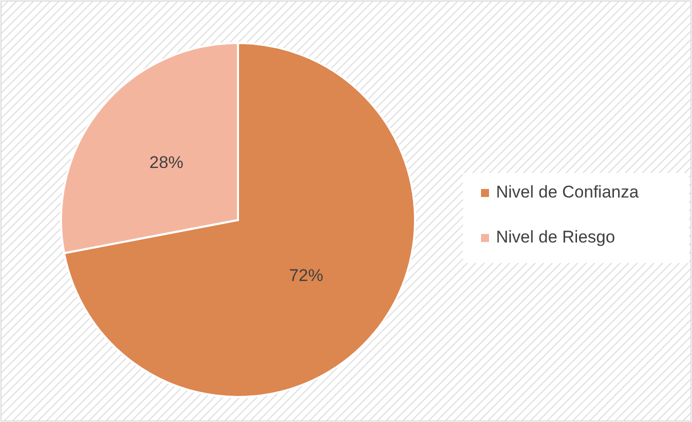  Describe the element at coordinates (556, 236) in the screenshot. I see `legend-label: Nivel de Riesgo` at that location.